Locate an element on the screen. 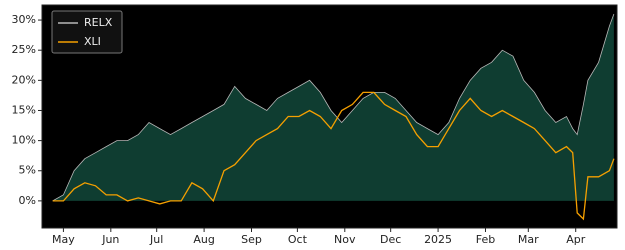  y-tick-label: 30% is located at coordinates (24, 19).